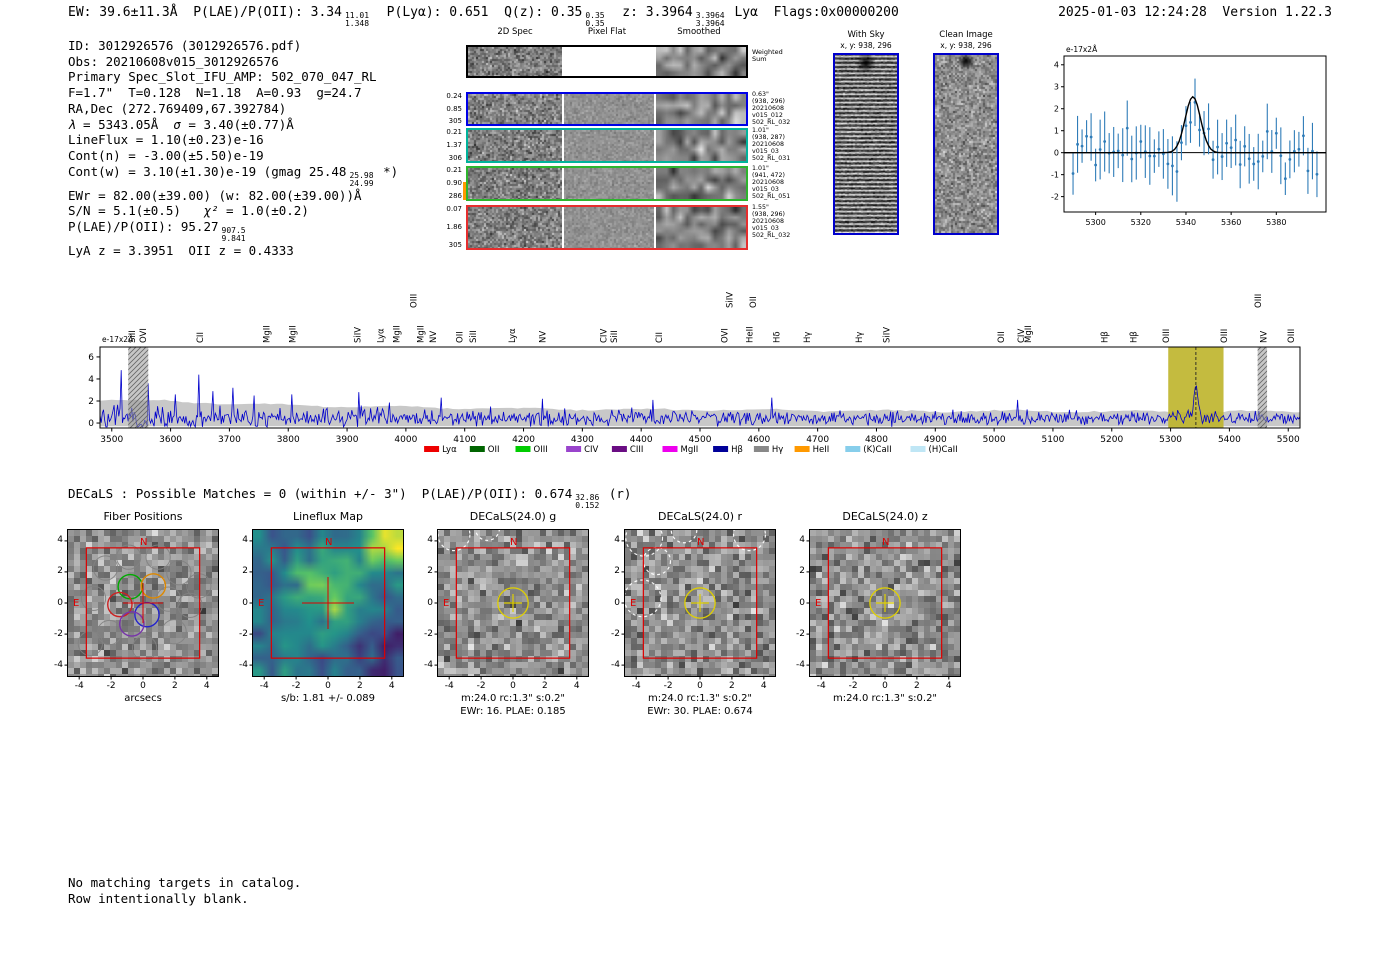  I want to click on x-tick-label: 4000, so click(405, 440).